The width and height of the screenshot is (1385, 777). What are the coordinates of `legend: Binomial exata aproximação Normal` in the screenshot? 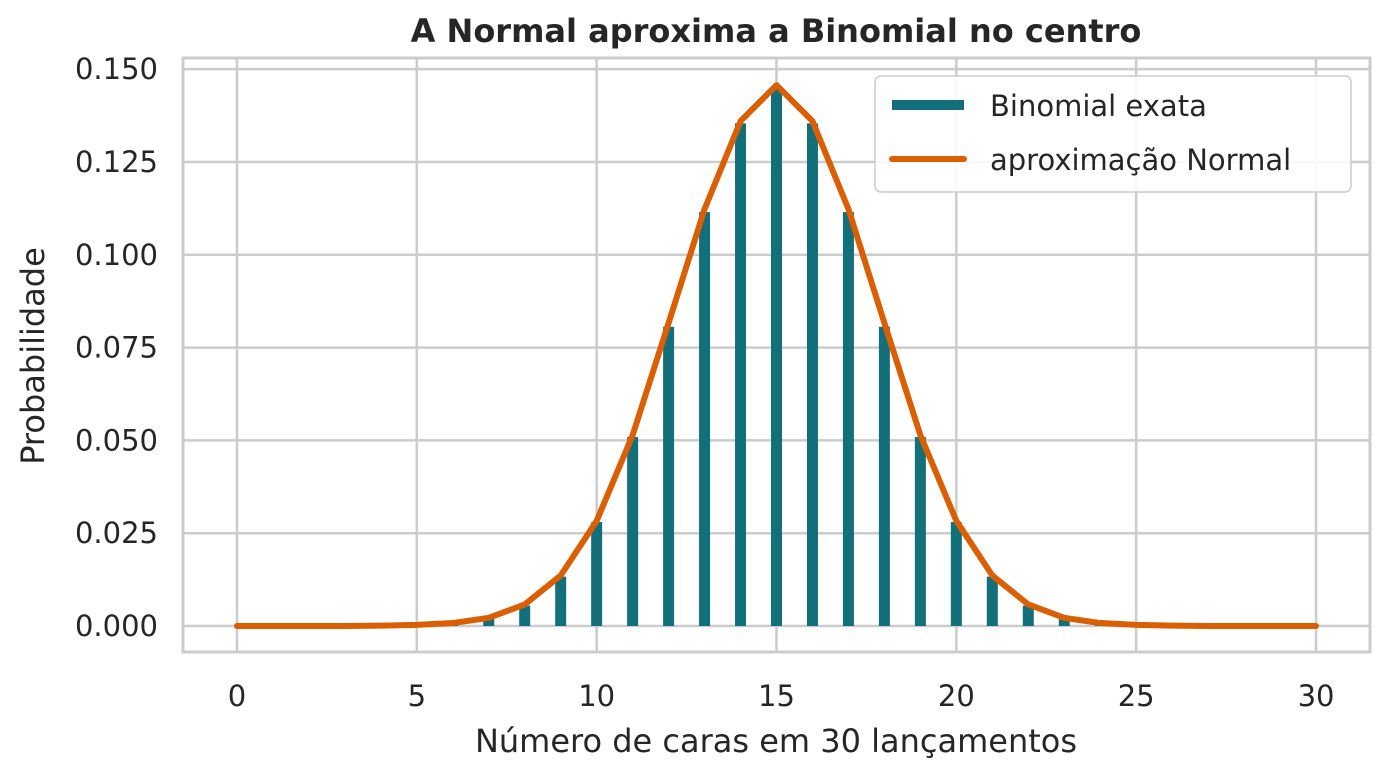 It's located at (1113, 134).